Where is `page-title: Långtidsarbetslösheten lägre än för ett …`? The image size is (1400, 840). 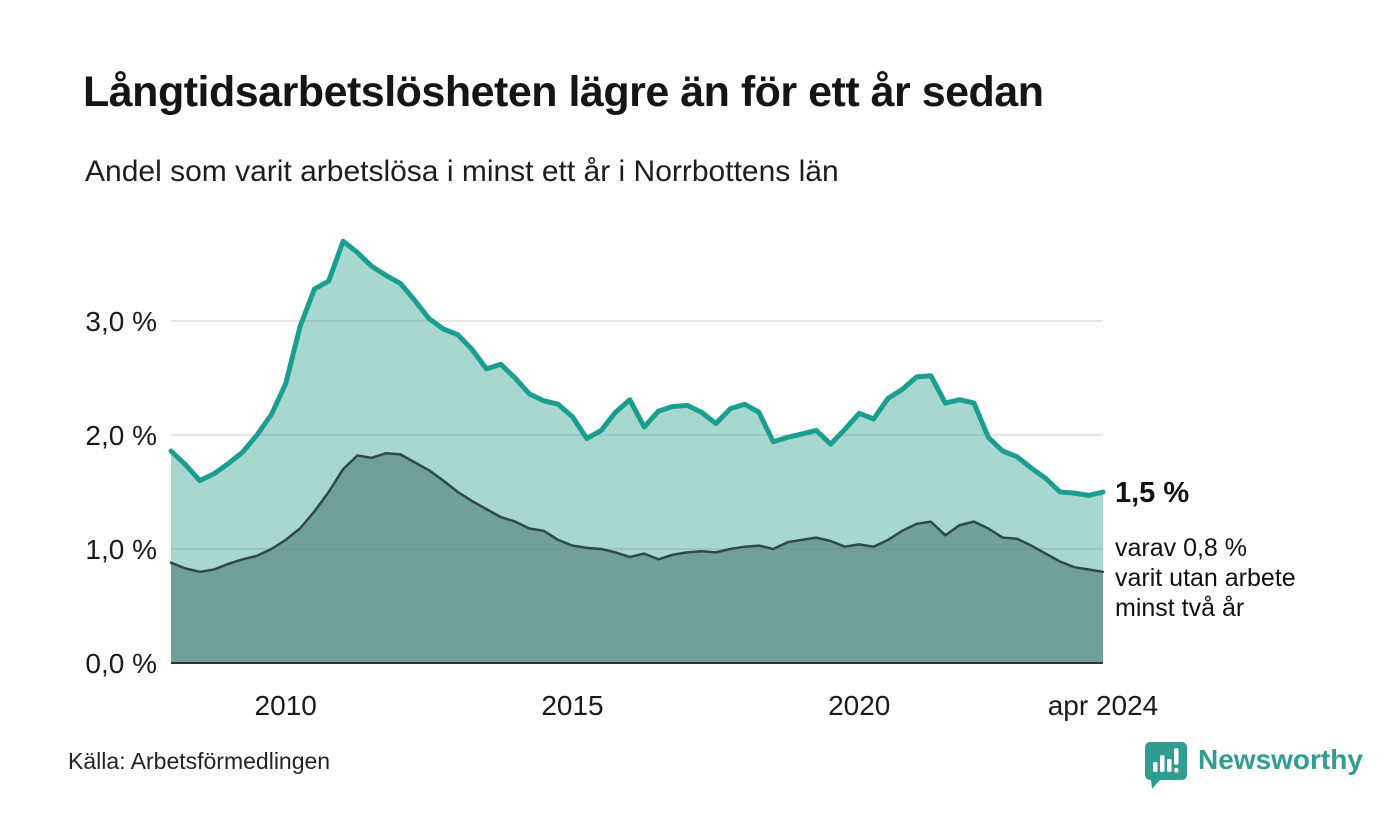 page-title: Långtidsarbetslösheten lägre än för ett … is located at coordinates (563, 92).